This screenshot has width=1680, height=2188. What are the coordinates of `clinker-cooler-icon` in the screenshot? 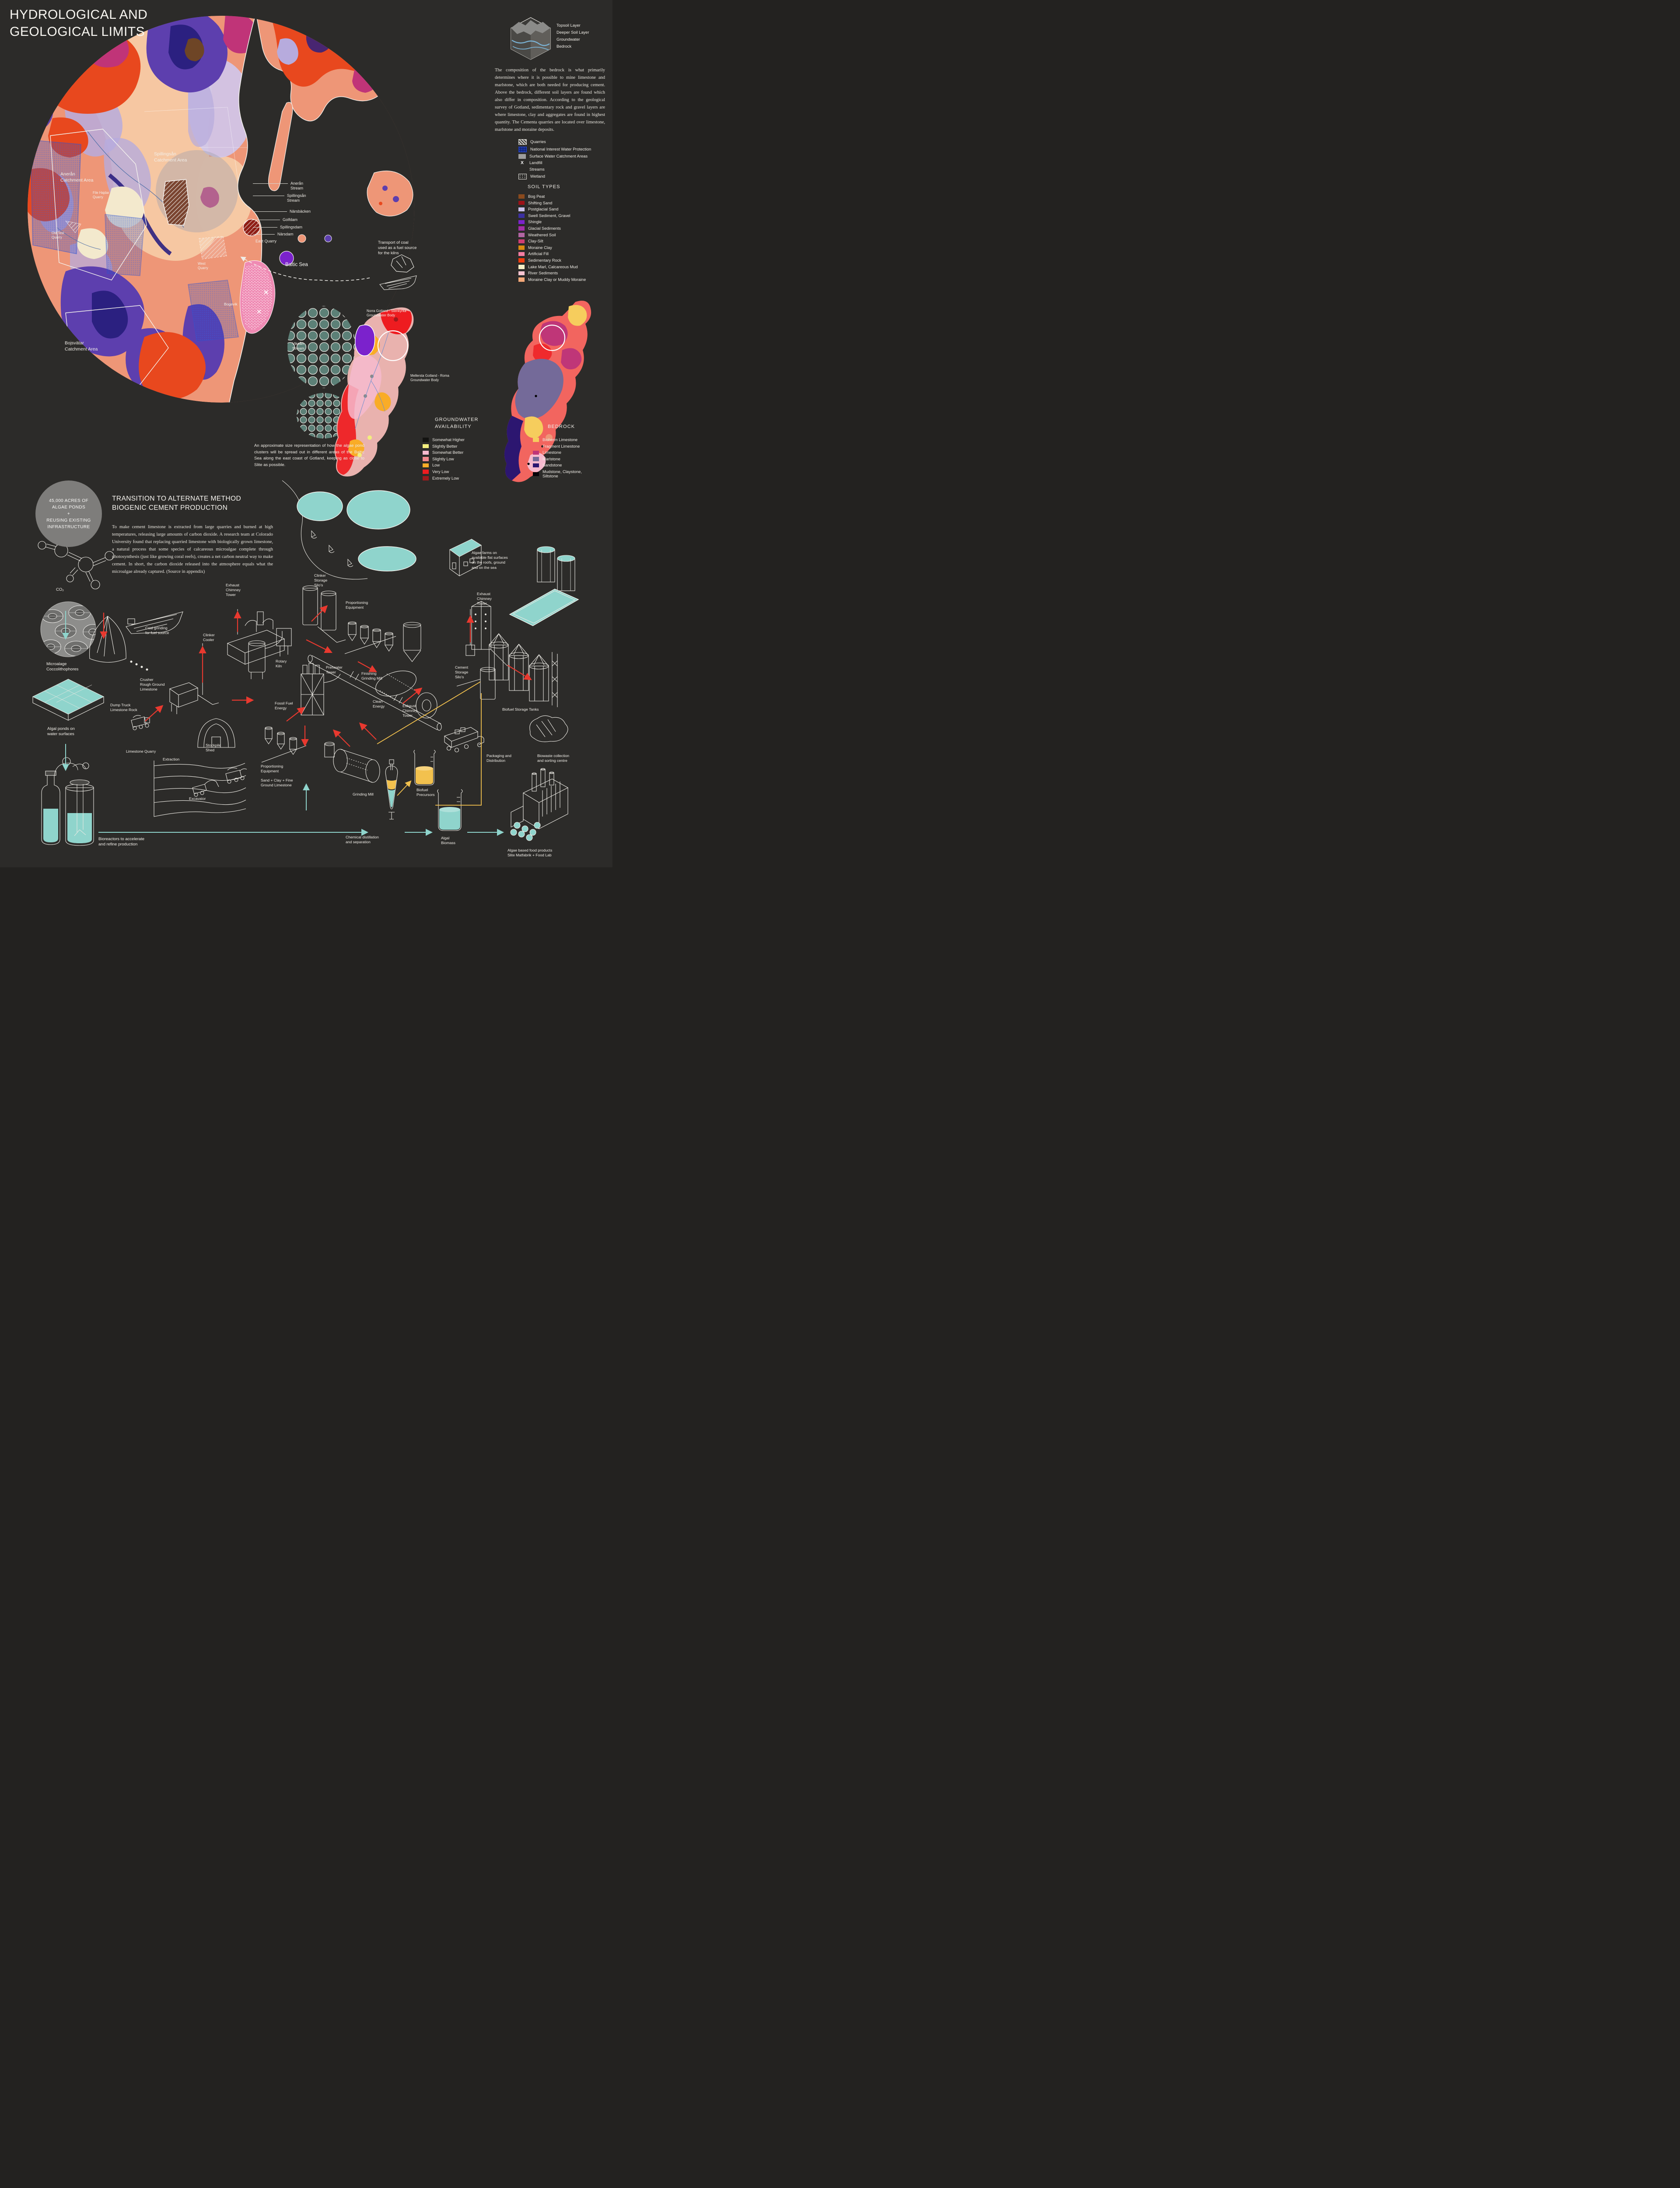 It's located at (256, 638).